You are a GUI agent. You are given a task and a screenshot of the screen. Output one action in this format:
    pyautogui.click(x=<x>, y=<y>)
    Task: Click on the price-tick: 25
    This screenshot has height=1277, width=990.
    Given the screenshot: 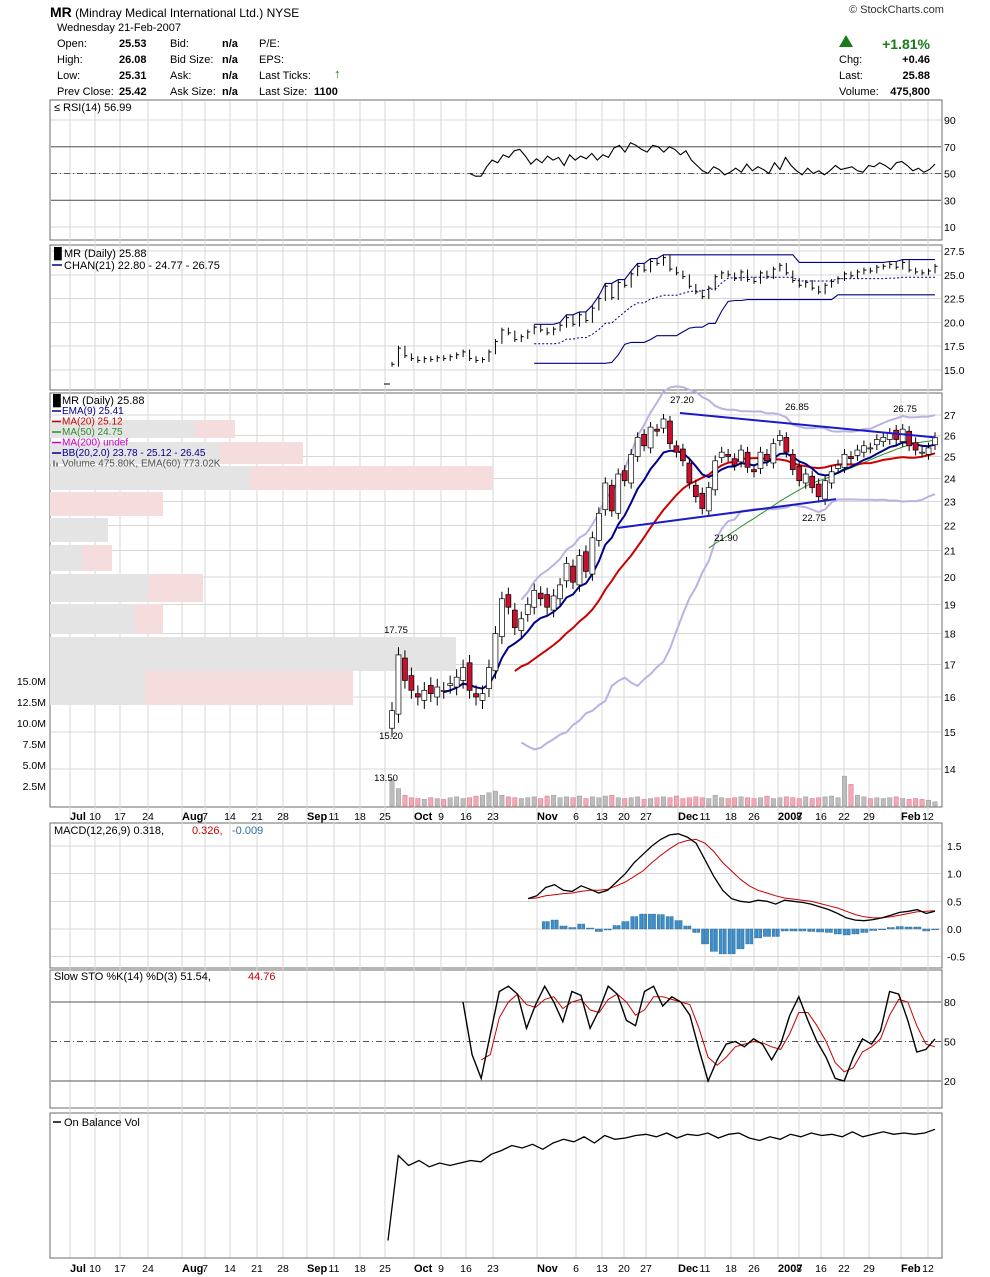 What is the action you would take?
    pyautogui.click(x=950, y=457)
    